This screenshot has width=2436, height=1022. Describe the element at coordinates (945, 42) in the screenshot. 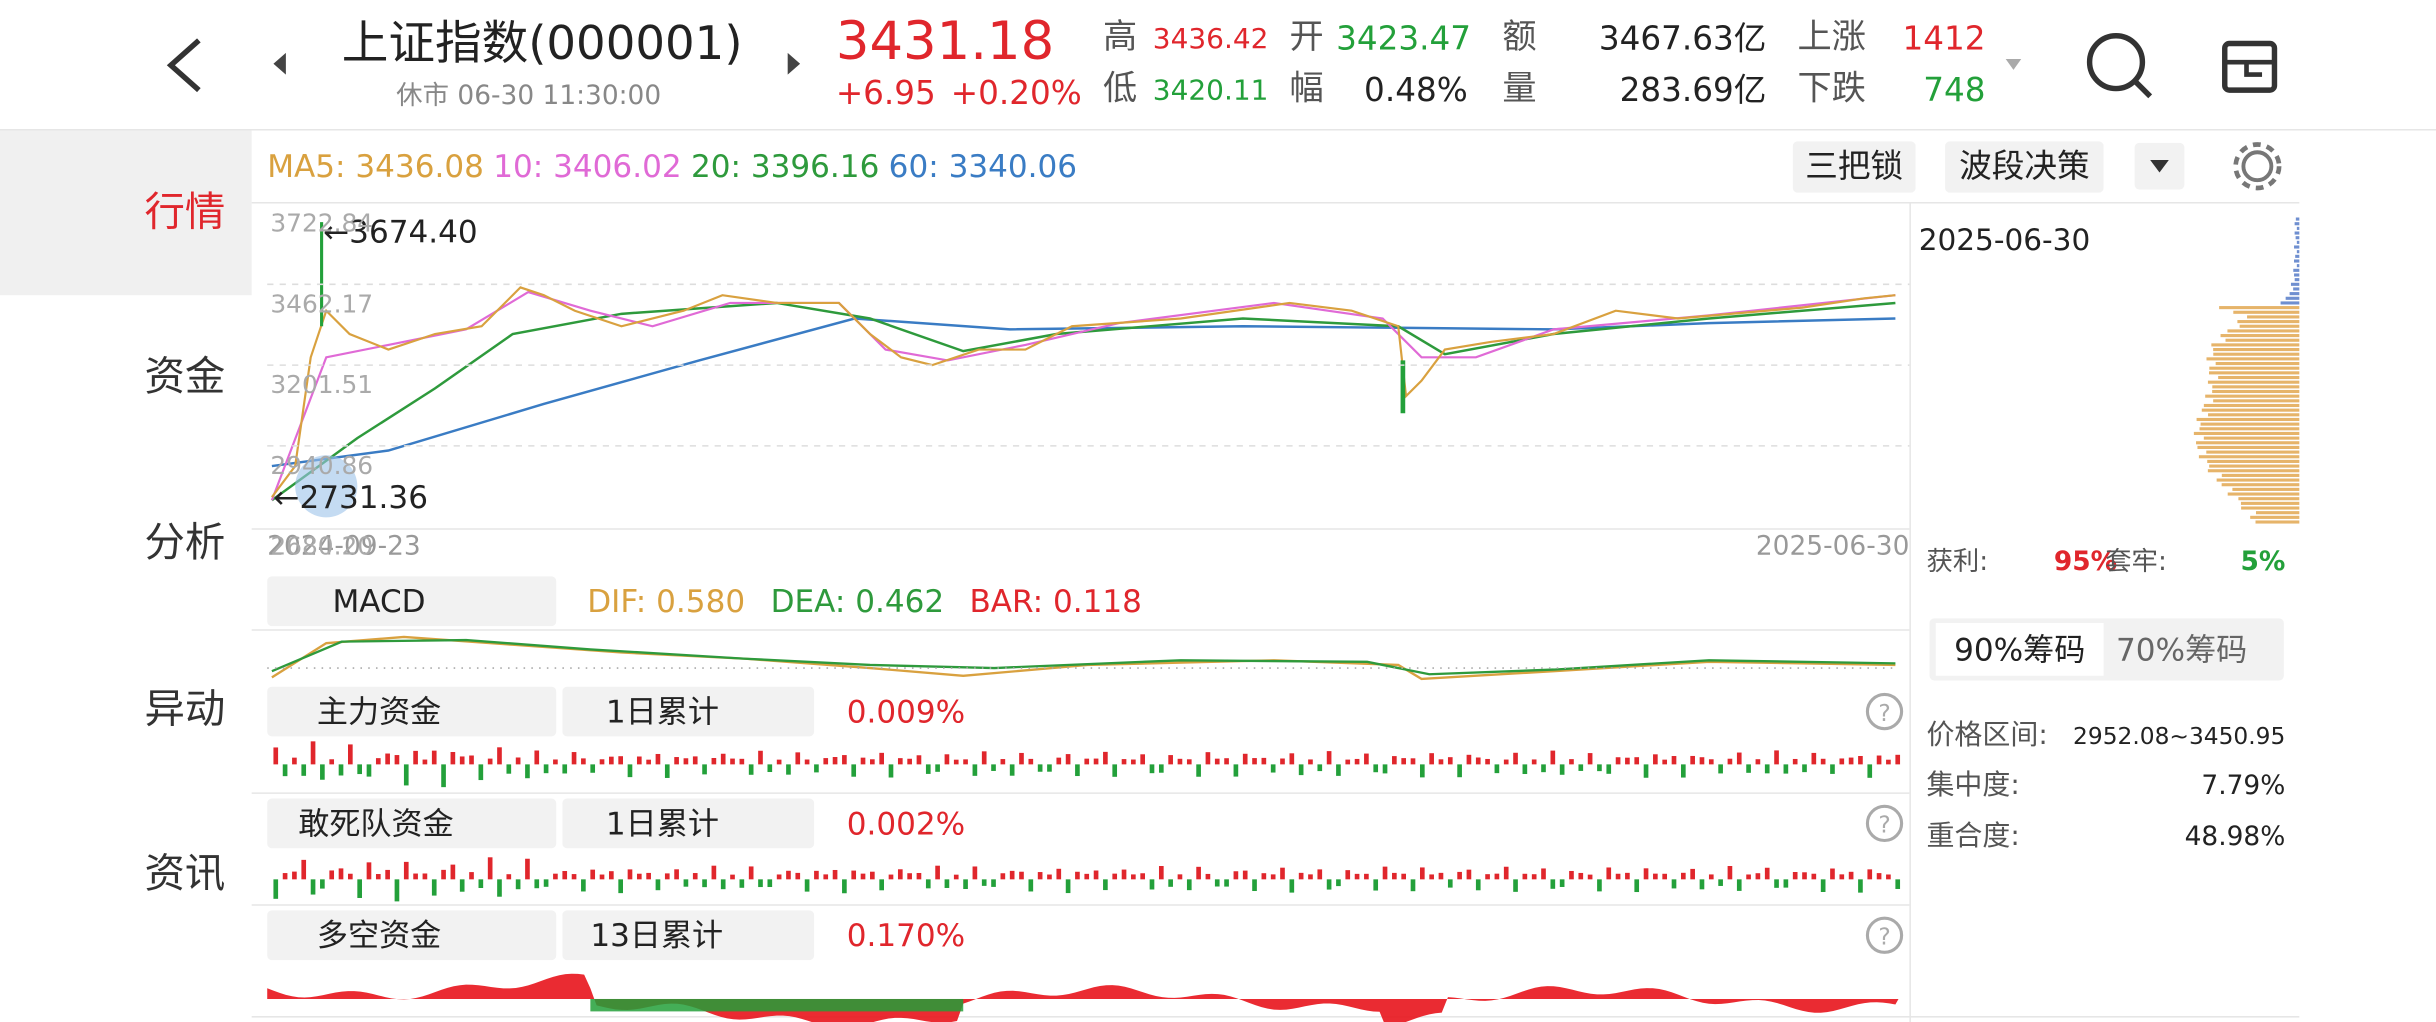

I see `price: 3431.18` at that location.